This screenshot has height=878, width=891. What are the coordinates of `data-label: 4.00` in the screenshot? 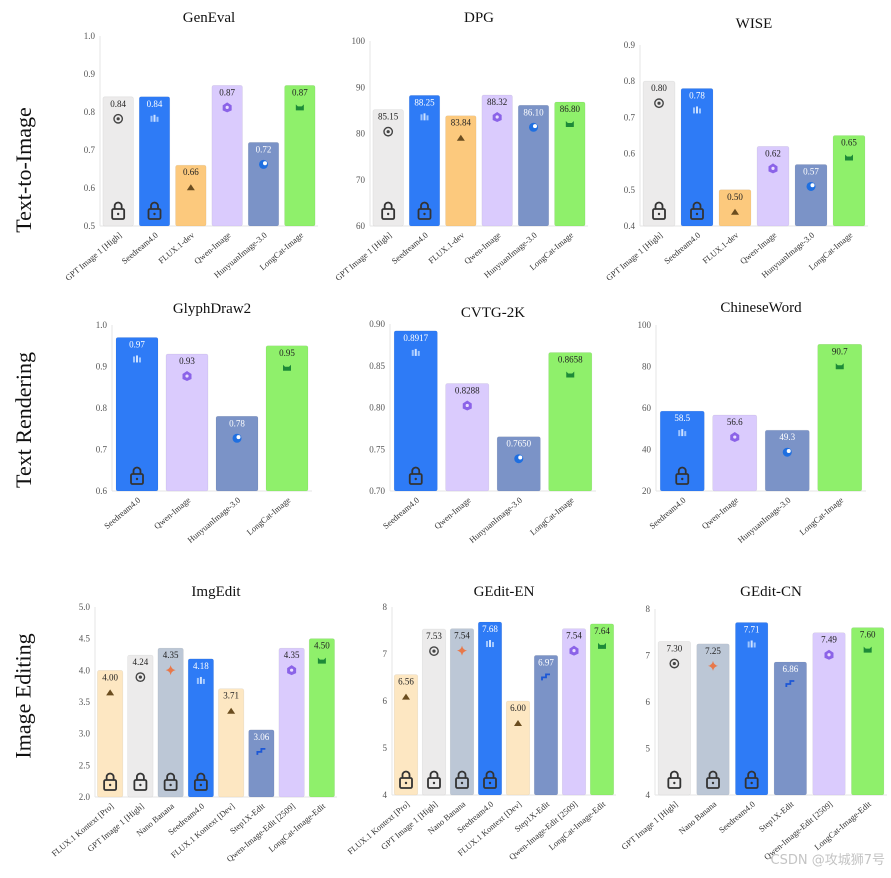 It's located at (110, 677).